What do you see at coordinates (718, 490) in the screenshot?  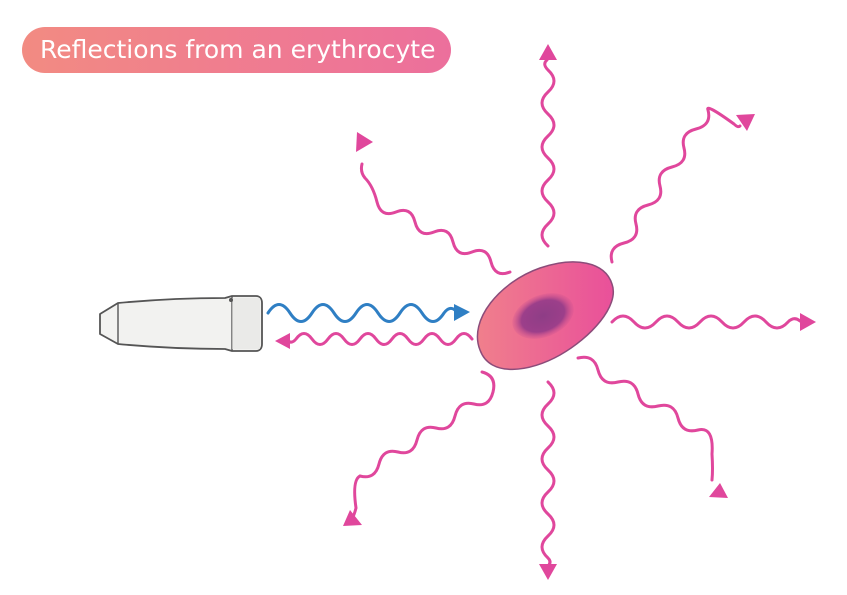 I see `arrowhead-down-right` at bounding box center [718, 490].